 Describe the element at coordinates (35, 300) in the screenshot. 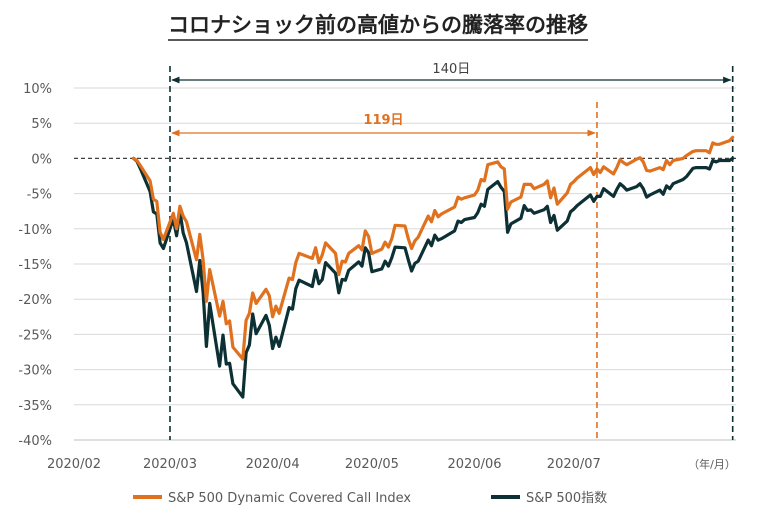

I see `y-tick-label: -20%` at that location.